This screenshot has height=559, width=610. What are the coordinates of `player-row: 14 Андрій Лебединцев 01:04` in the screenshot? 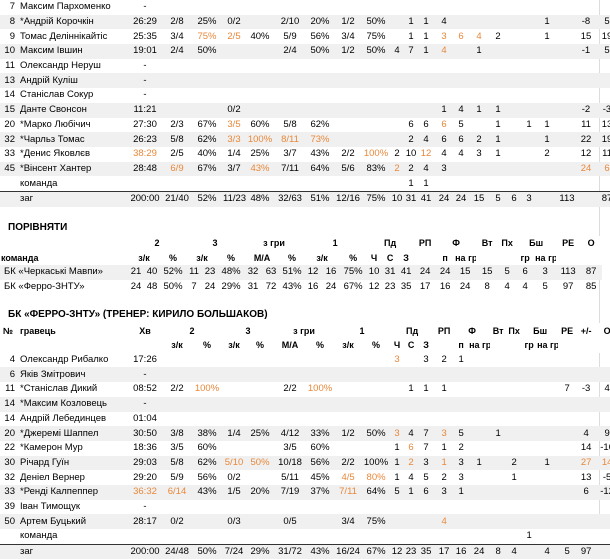 It's located at (305, 419).